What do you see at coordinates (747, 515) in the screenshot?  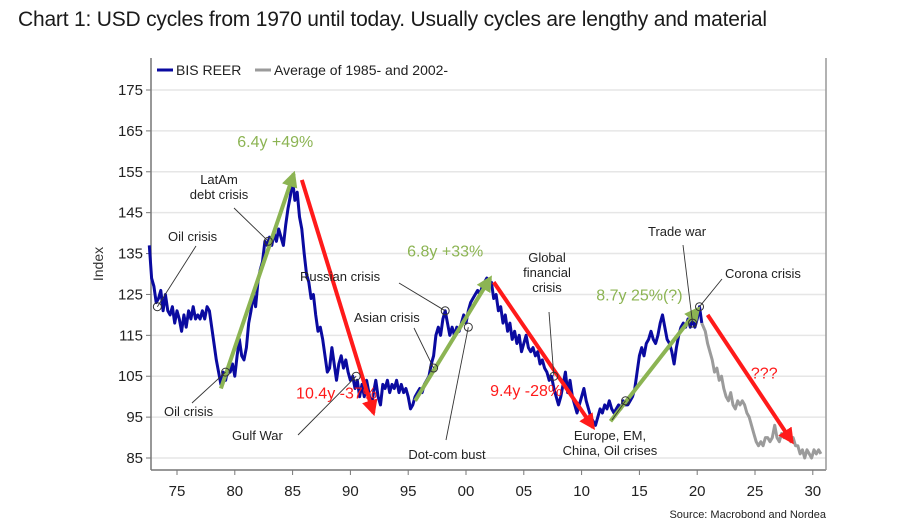 I see `source-note: Source: Macrobond and Nordea` at bounding box center [747, 515].